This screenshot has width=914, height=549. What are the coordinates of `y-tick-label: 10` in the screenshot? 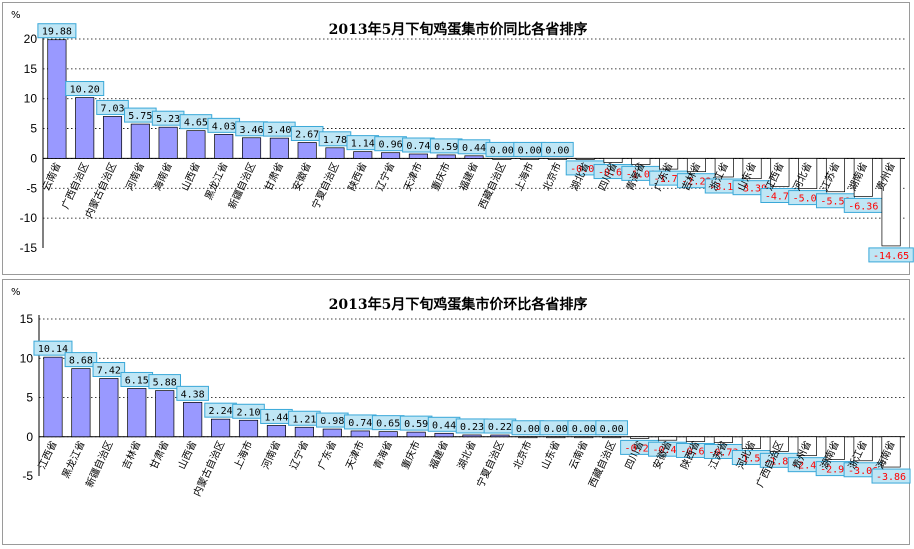 It's located at (31, 99).